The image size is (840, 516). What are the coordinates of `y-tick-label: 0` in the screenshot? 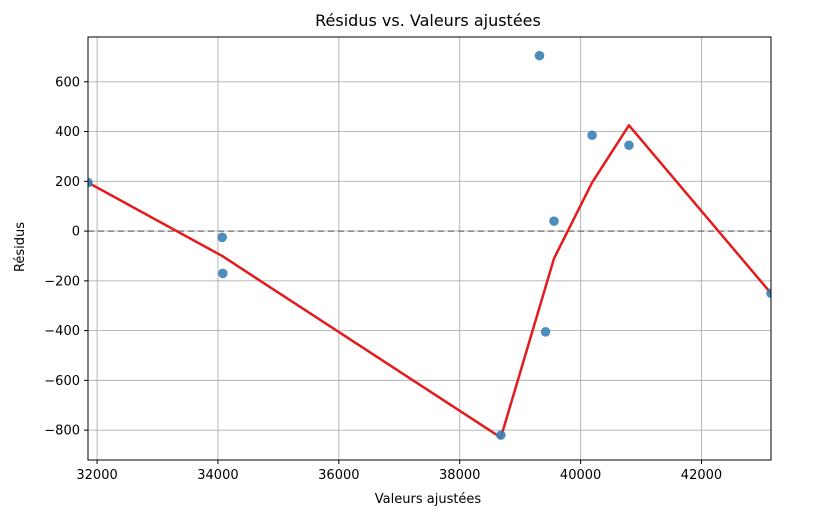 It's located at (76, 232).